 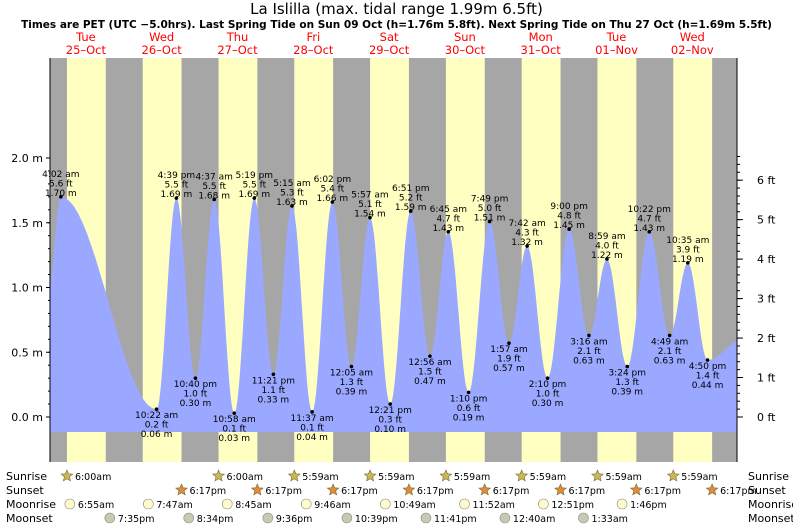 What do you see at coordinates (292, 193) in the screenshot?
I see `high-tide-label: 5.3 ft` at bounding box center [292, 193].